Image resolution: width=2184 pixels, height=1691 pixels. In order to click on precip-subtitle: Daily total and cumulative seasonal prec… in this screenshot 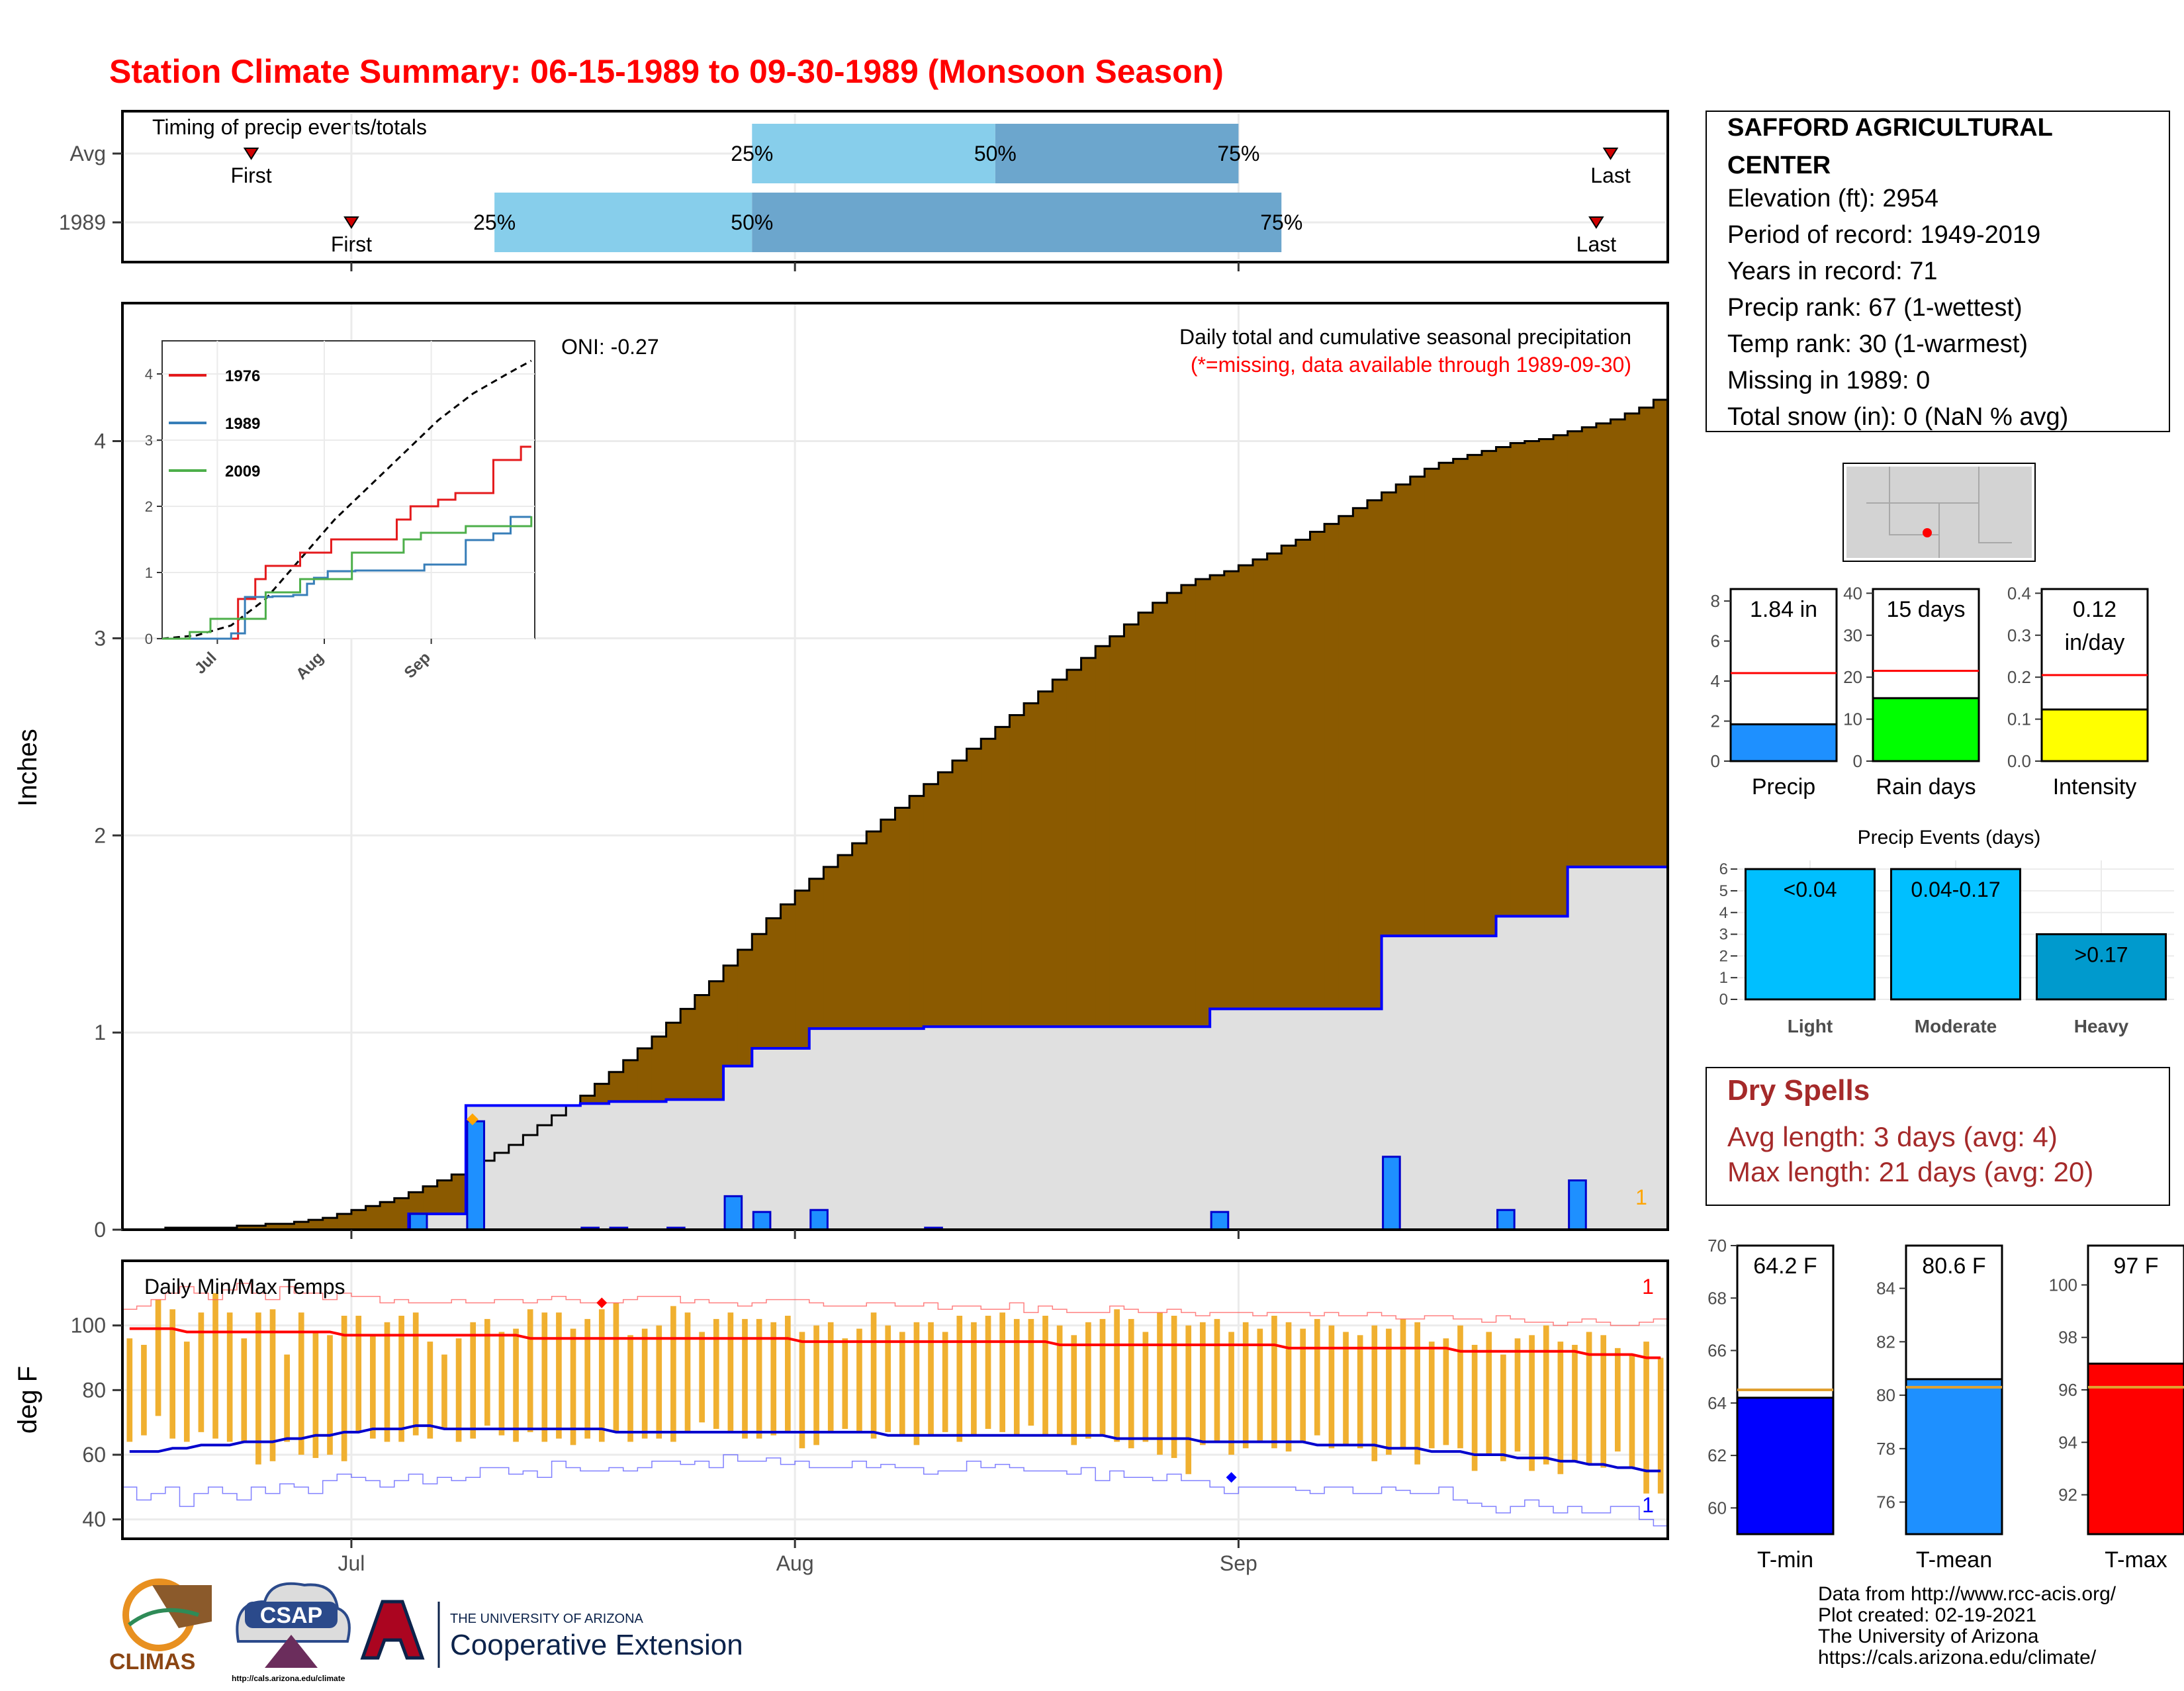, I will do `click(1405, 337)`.